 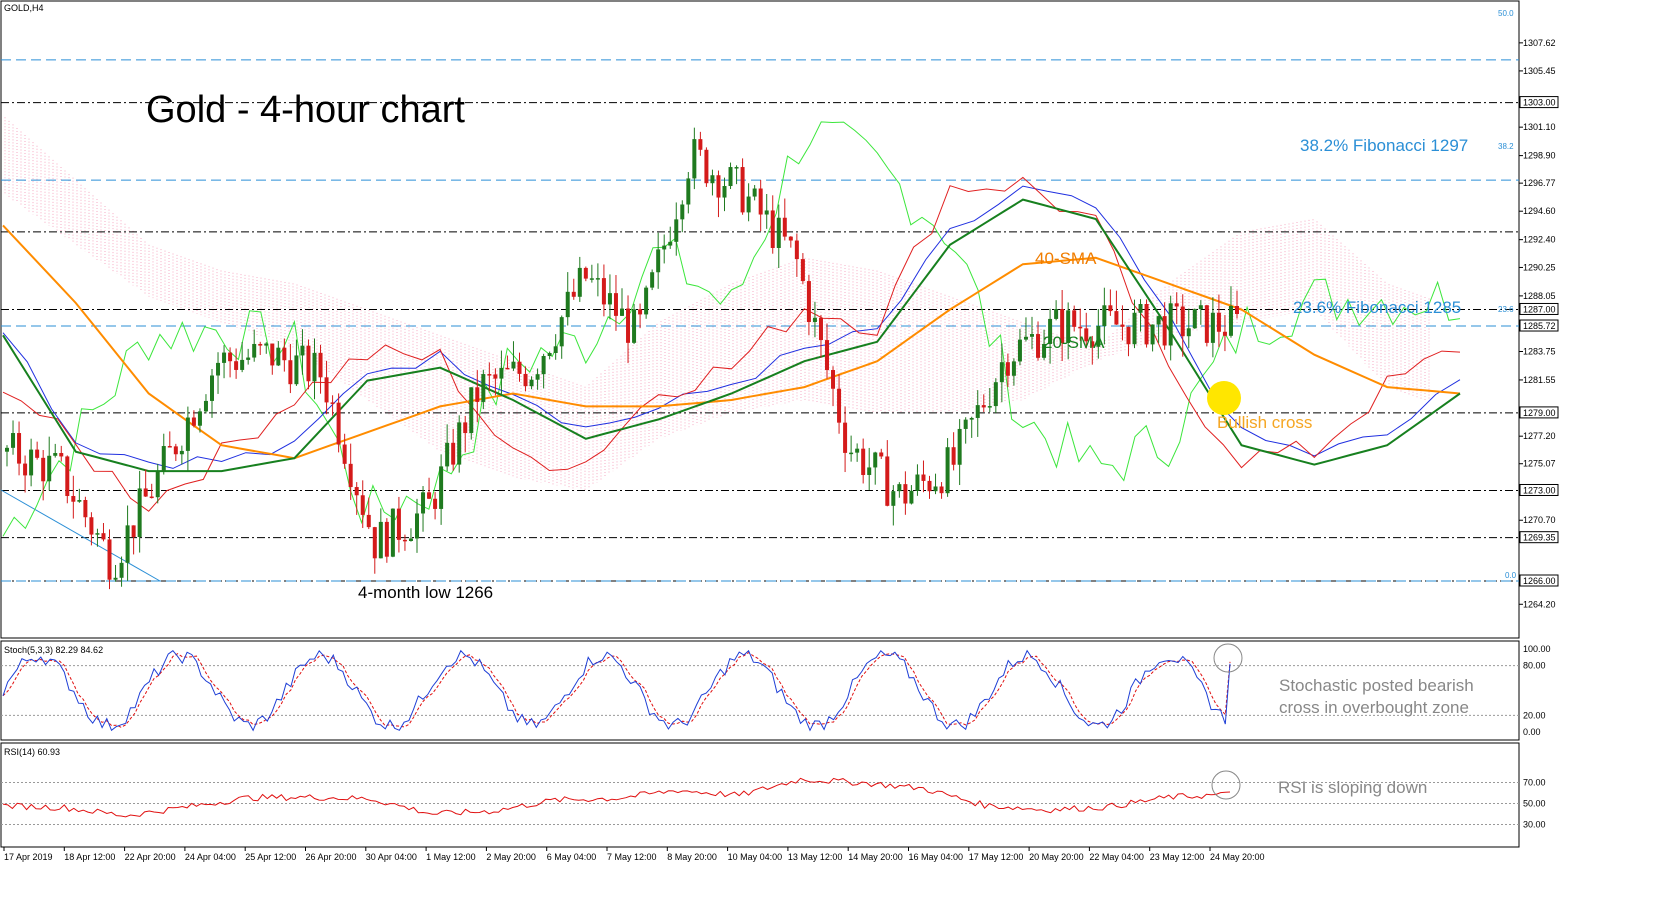 What do you see at coordinates (1539, 380) in the screenshot?
I see `price-tick-label: 1281.55` at bounding box center [1539, 380].